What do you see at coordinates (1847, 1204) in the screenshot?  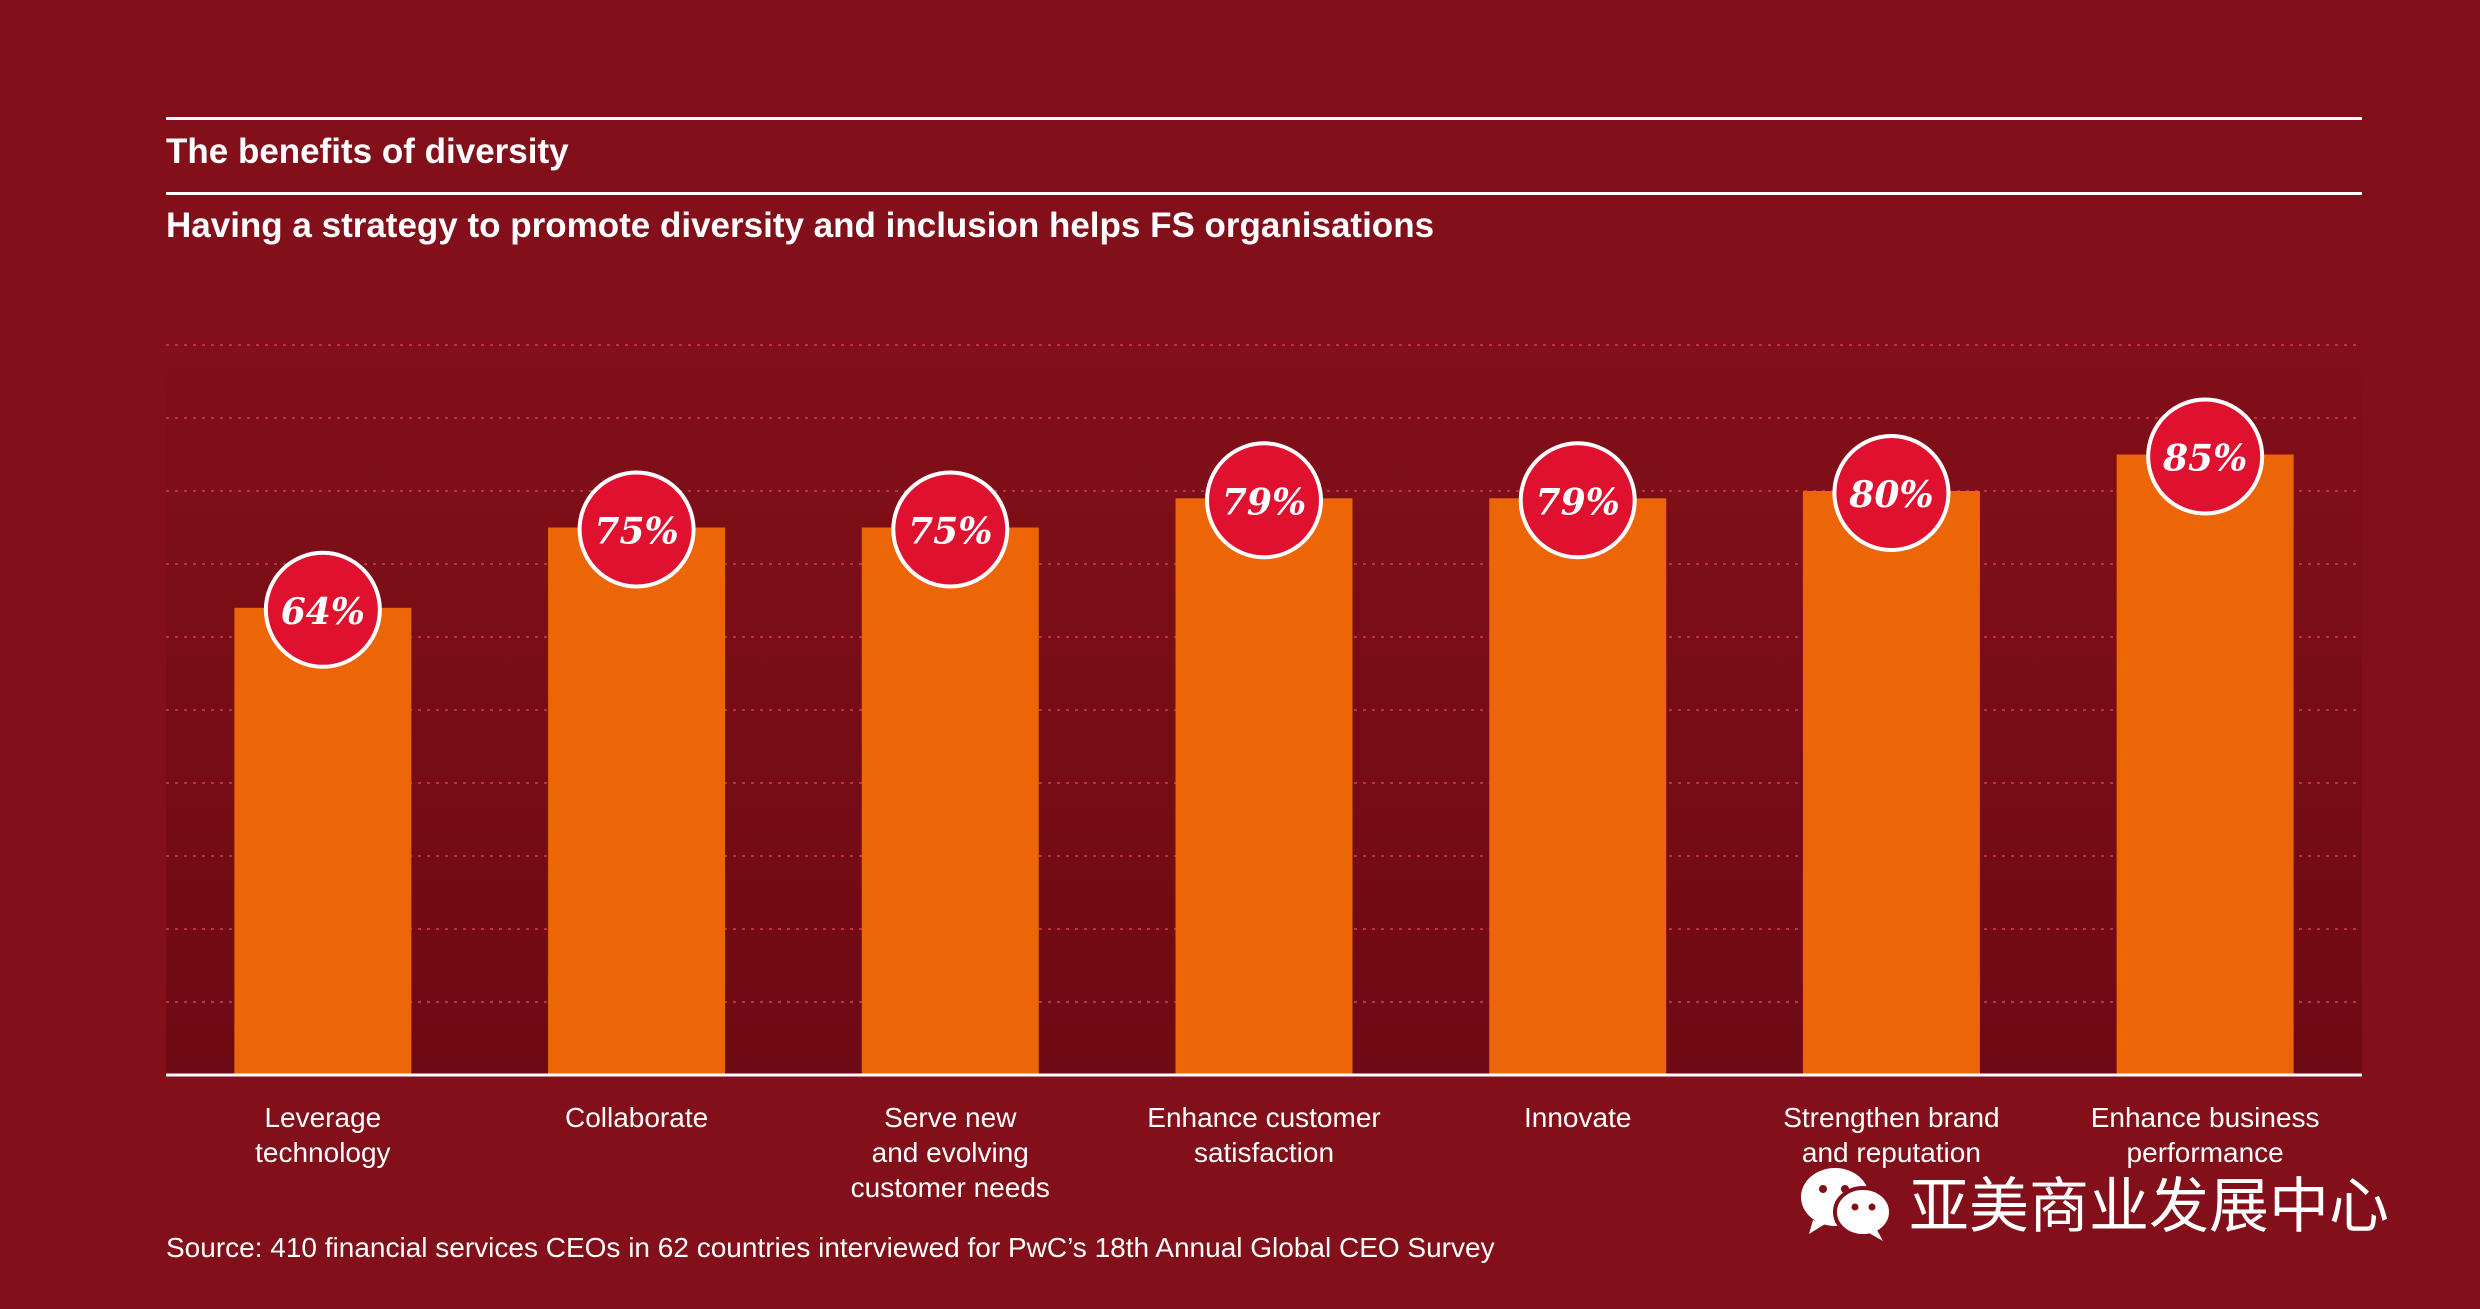 I see `wechat-icon` at bounding box center [1847, 1204].